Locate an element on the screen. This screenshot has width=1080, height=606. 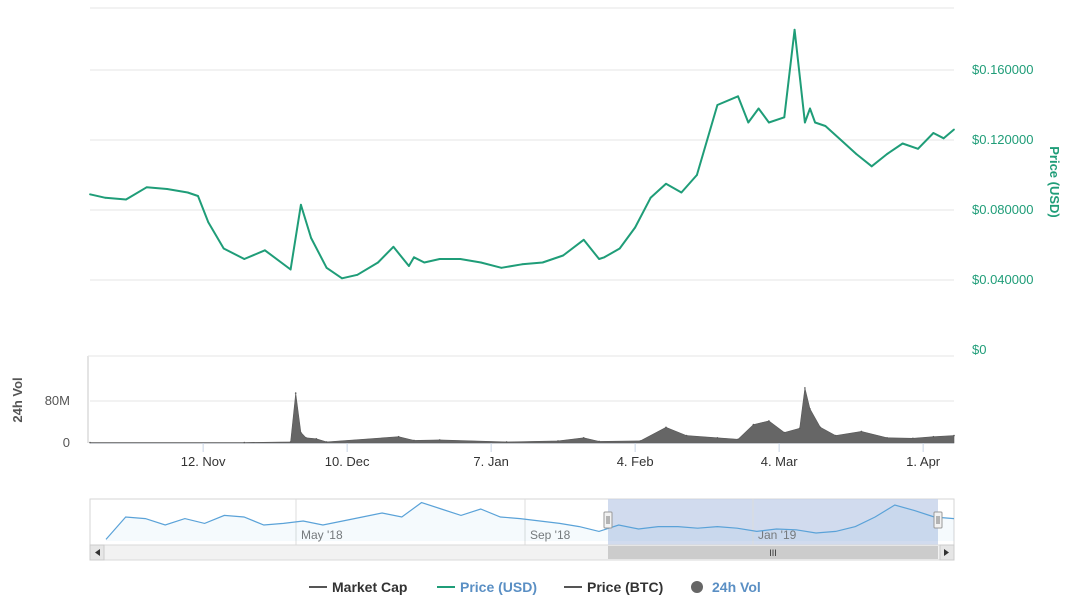
scrollbar-thumb is located at coordinates (773, 552).